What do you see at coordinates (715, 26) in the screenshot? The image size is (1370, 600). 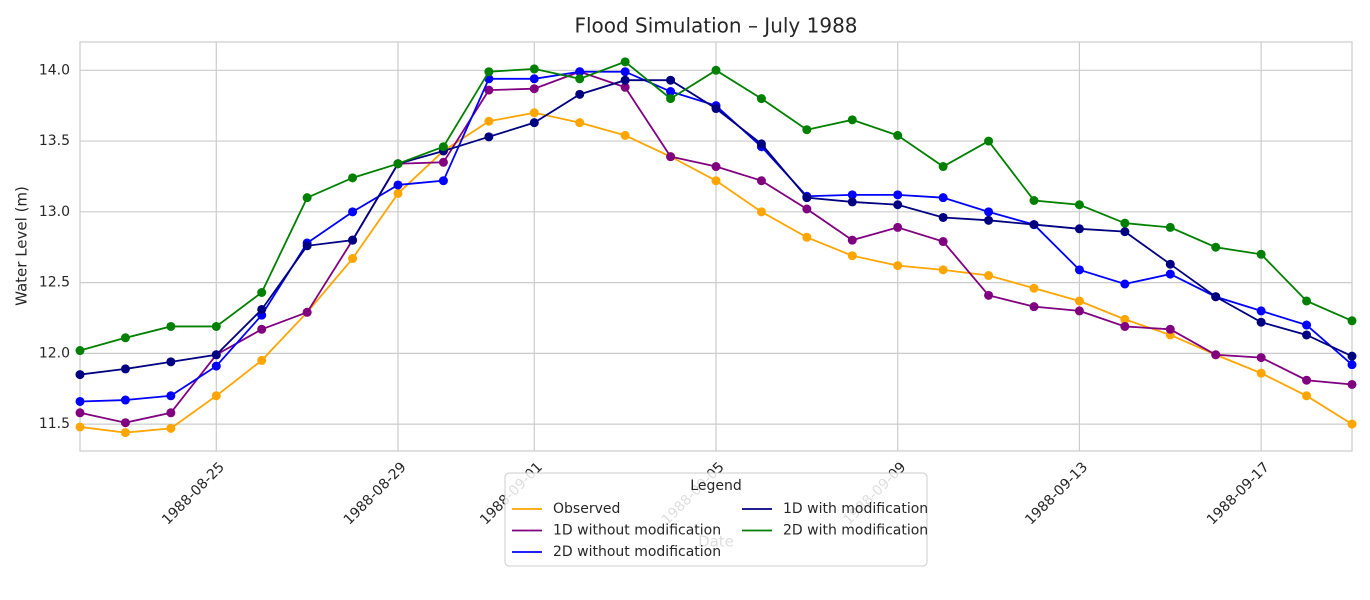 I see `chart-title: Flood Simulation – July 1988` at bounding box center [715, 26].